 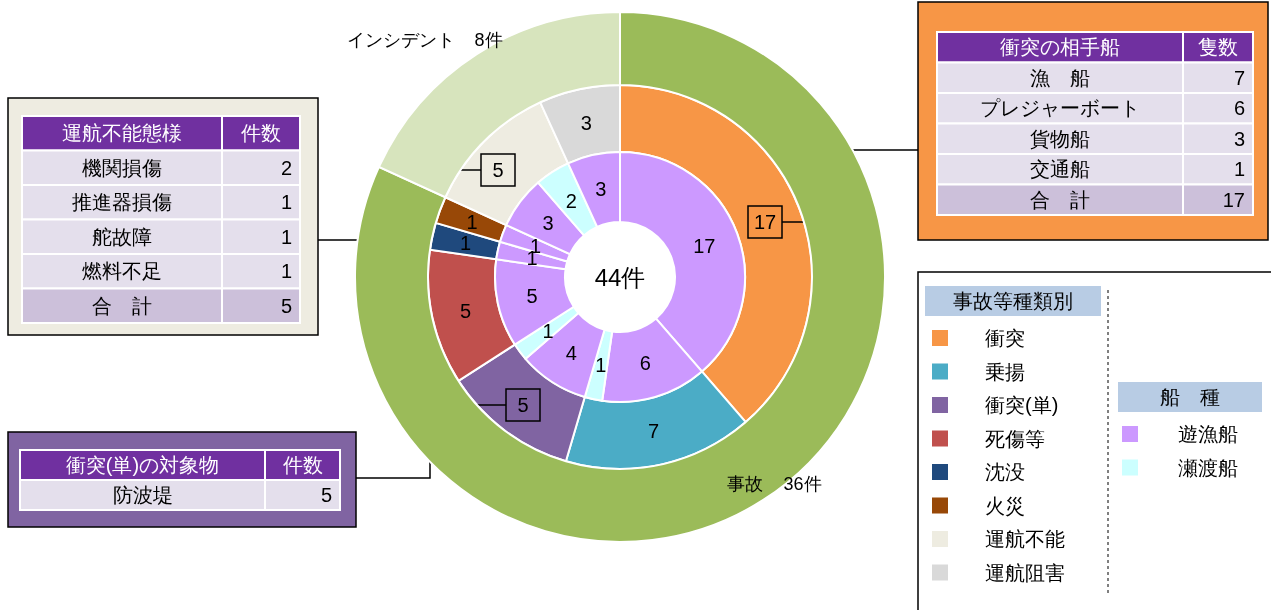 I want to click on legend-label: 瀬渡船, so click(x=1208, y=467).